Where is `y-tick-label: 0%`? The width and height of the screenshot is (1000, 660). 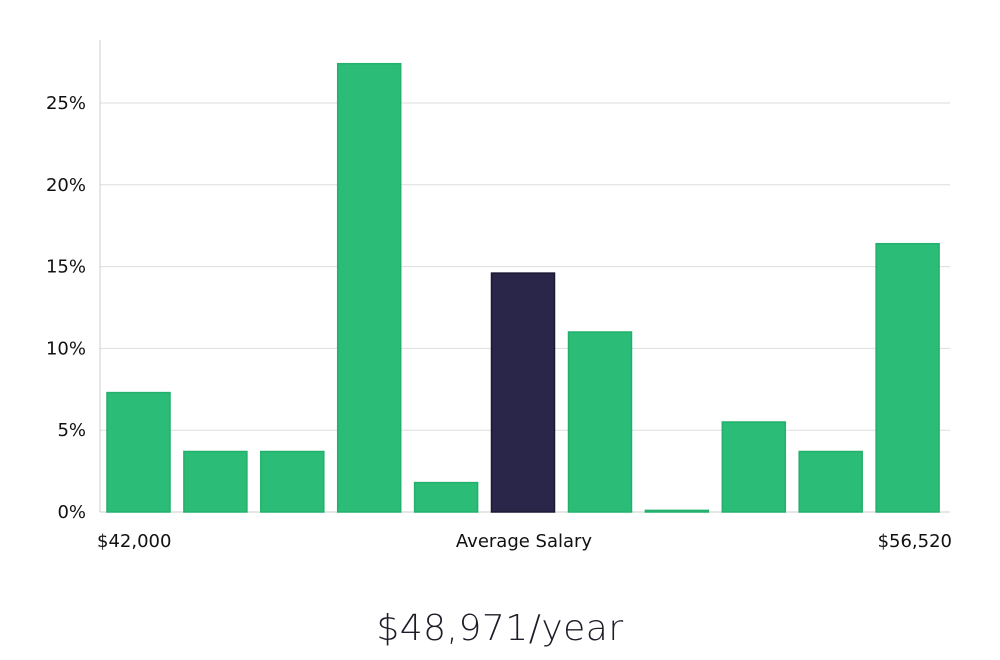
y-tick-label: 0% is located at coordinates (71, 512).